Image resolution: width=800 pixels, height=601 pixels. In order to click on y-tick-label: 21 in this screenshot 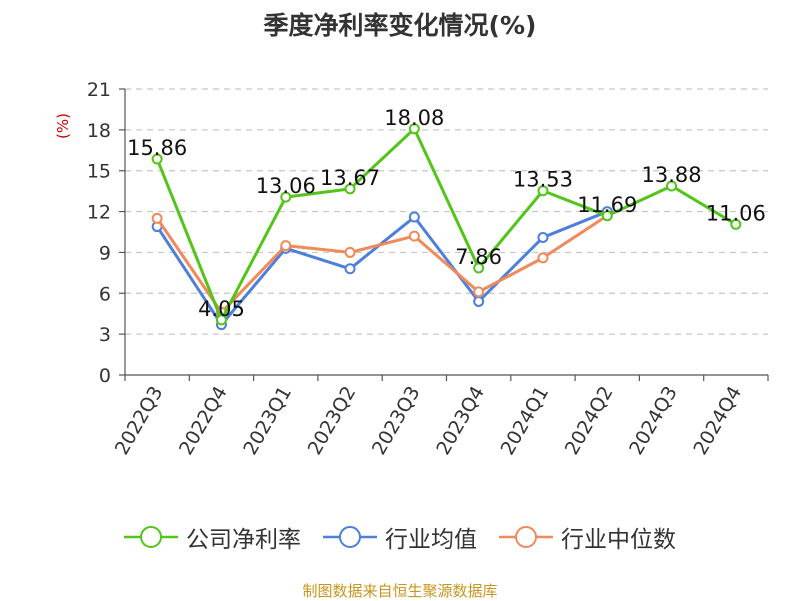, I will do `click(99, 90)`.